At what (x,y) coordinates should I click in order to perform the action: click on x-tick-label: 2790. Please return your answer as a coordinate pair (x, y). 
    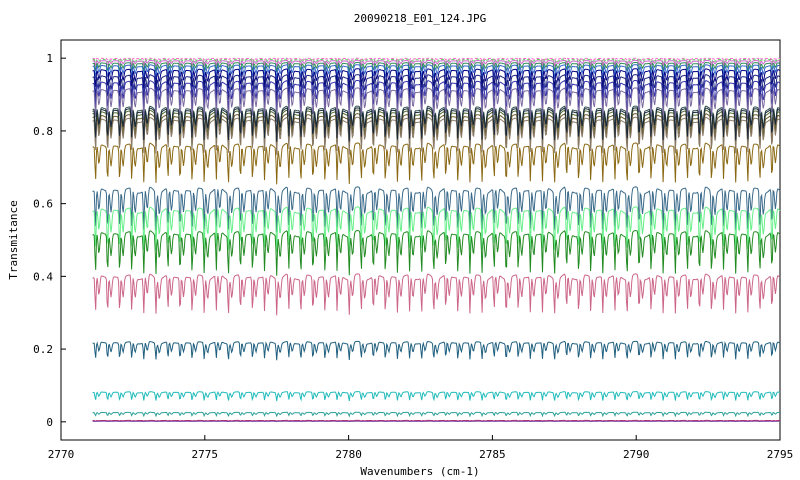
    Looking at the image, I should click on (636, 454).